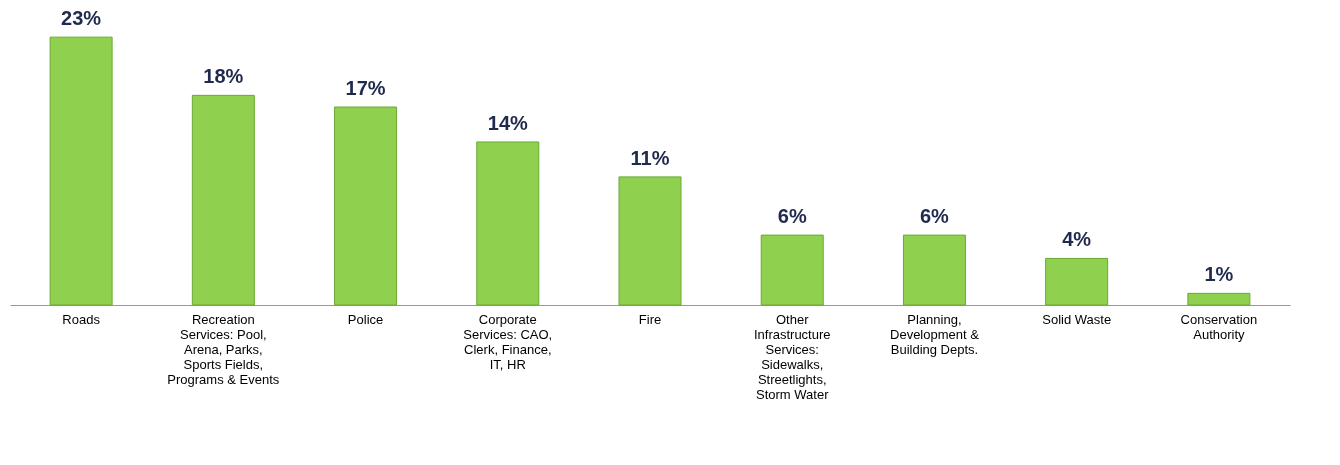 This screenshot has height=465, width=1340. What do you see at coordinates (223, 76) in the screenshot?
I see `data-label: 18%` at bounding box center [223, 76].